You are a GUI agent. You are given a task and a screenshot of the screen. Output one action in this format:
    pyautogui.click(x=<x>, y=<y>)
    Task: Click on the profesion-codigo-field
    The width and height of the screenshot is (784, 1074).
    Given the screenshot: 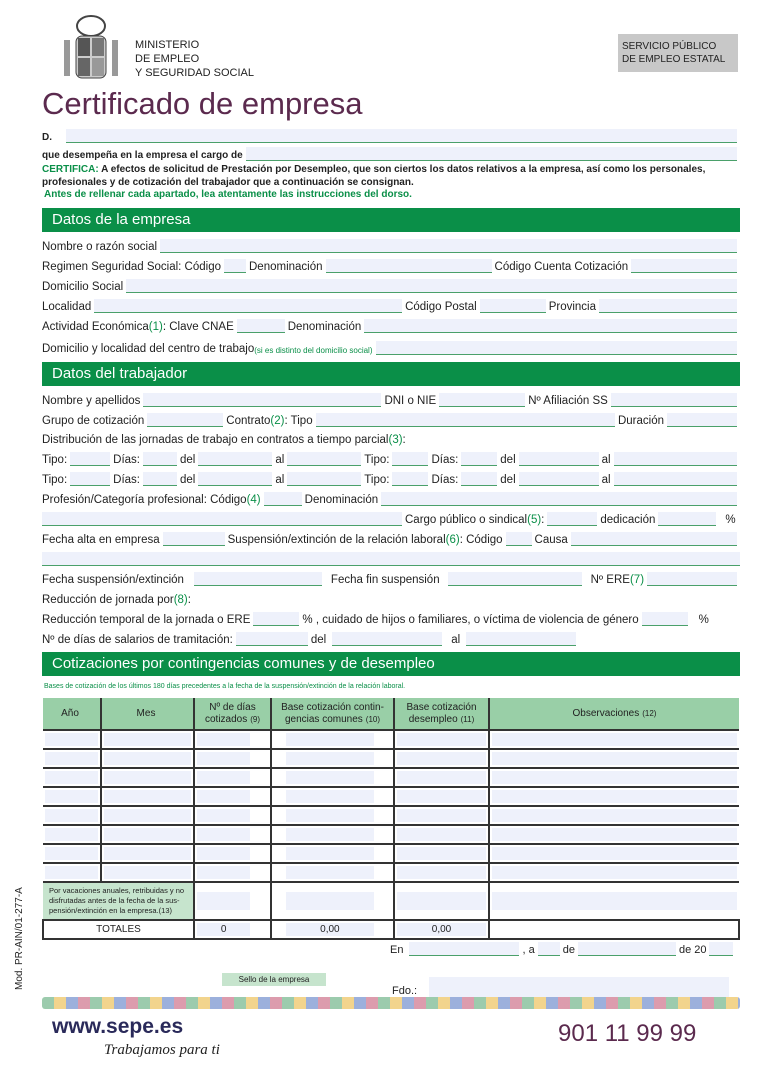 What is the action you would take?
    pyautogui.click(x=282, y=499)
    